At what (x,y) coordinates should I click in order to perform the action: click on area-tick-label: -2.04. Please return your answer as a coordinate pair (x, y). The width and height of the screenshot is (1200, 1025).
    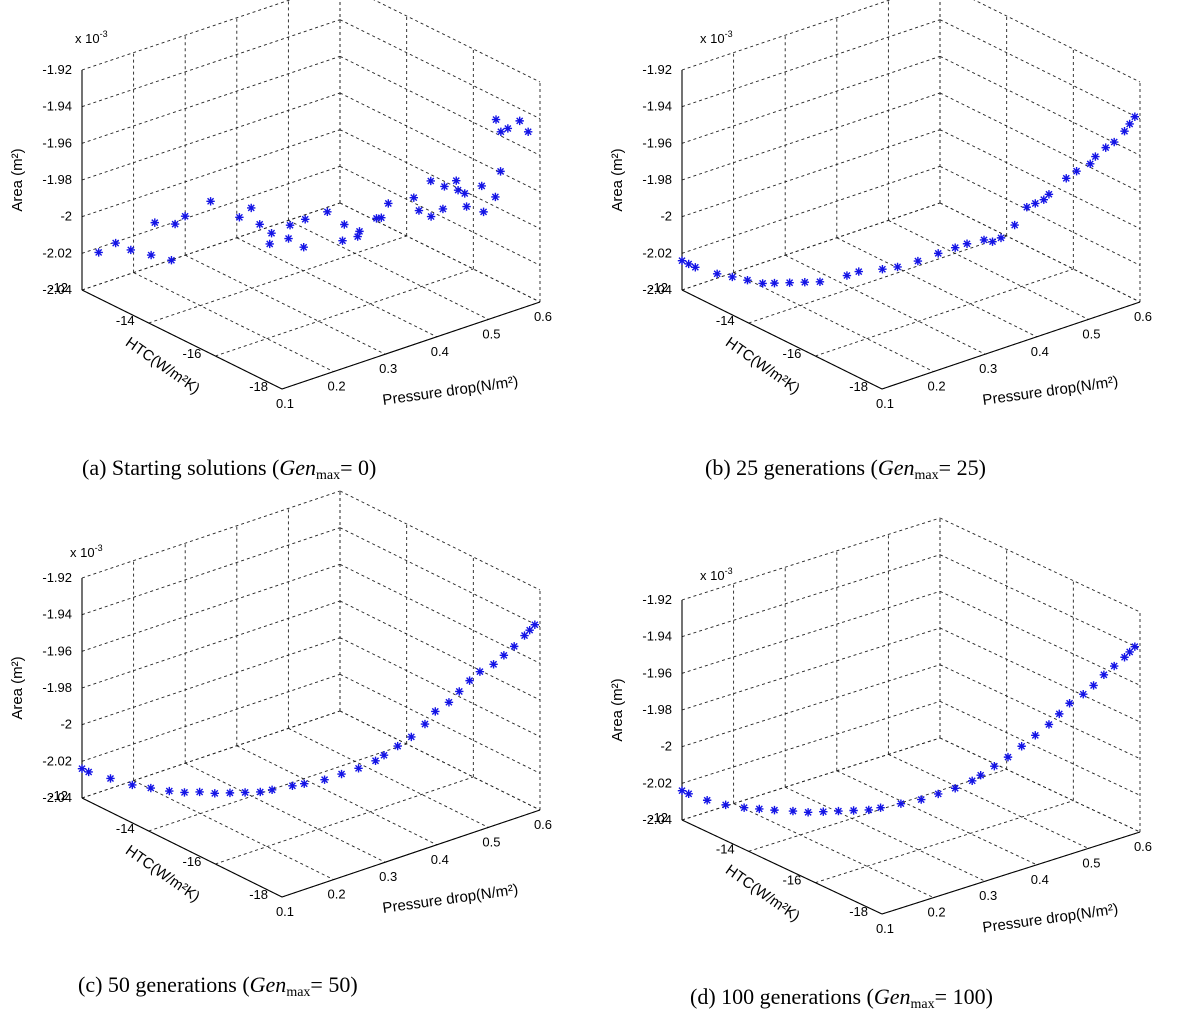
    Looking at the image, I should click on (657, 819).